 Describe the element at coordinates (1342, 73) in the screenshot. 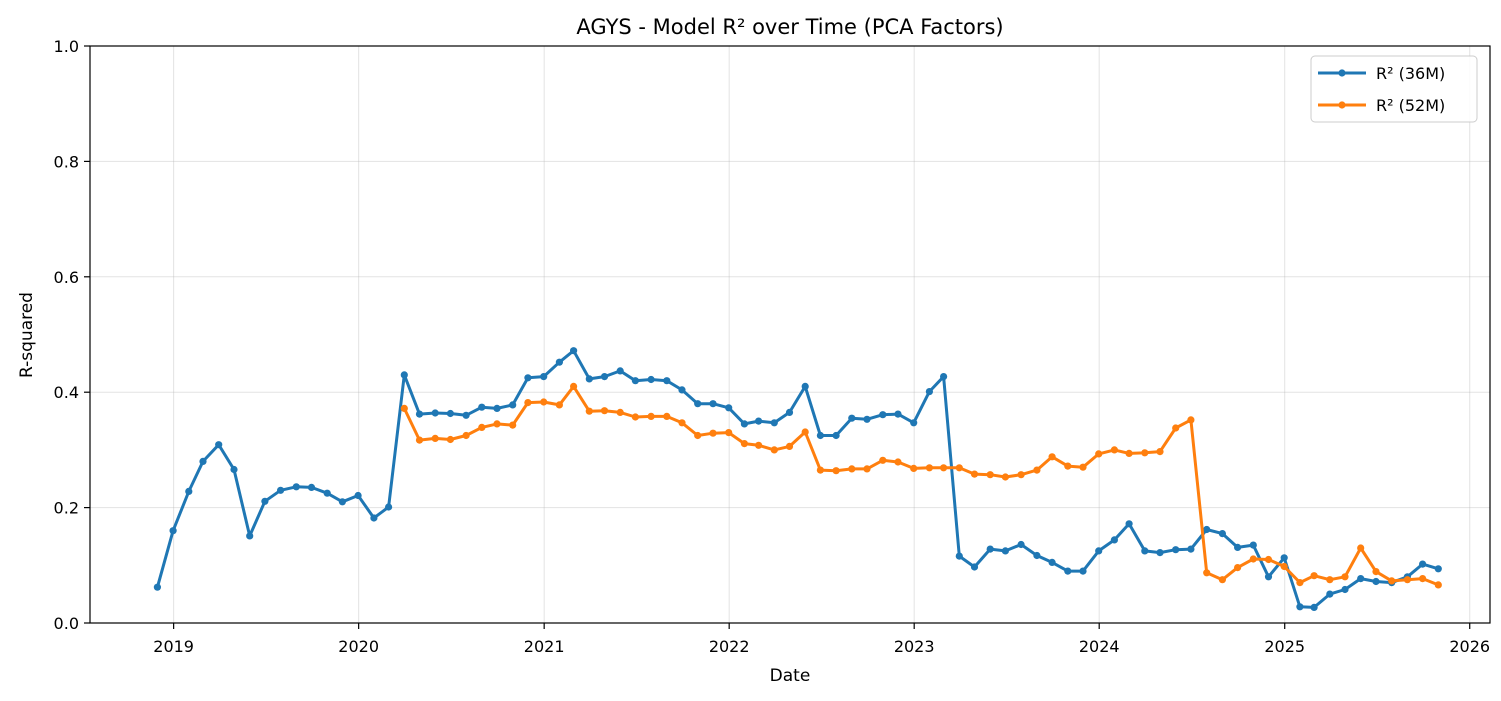

I see `legend-marker-36m` at that location.